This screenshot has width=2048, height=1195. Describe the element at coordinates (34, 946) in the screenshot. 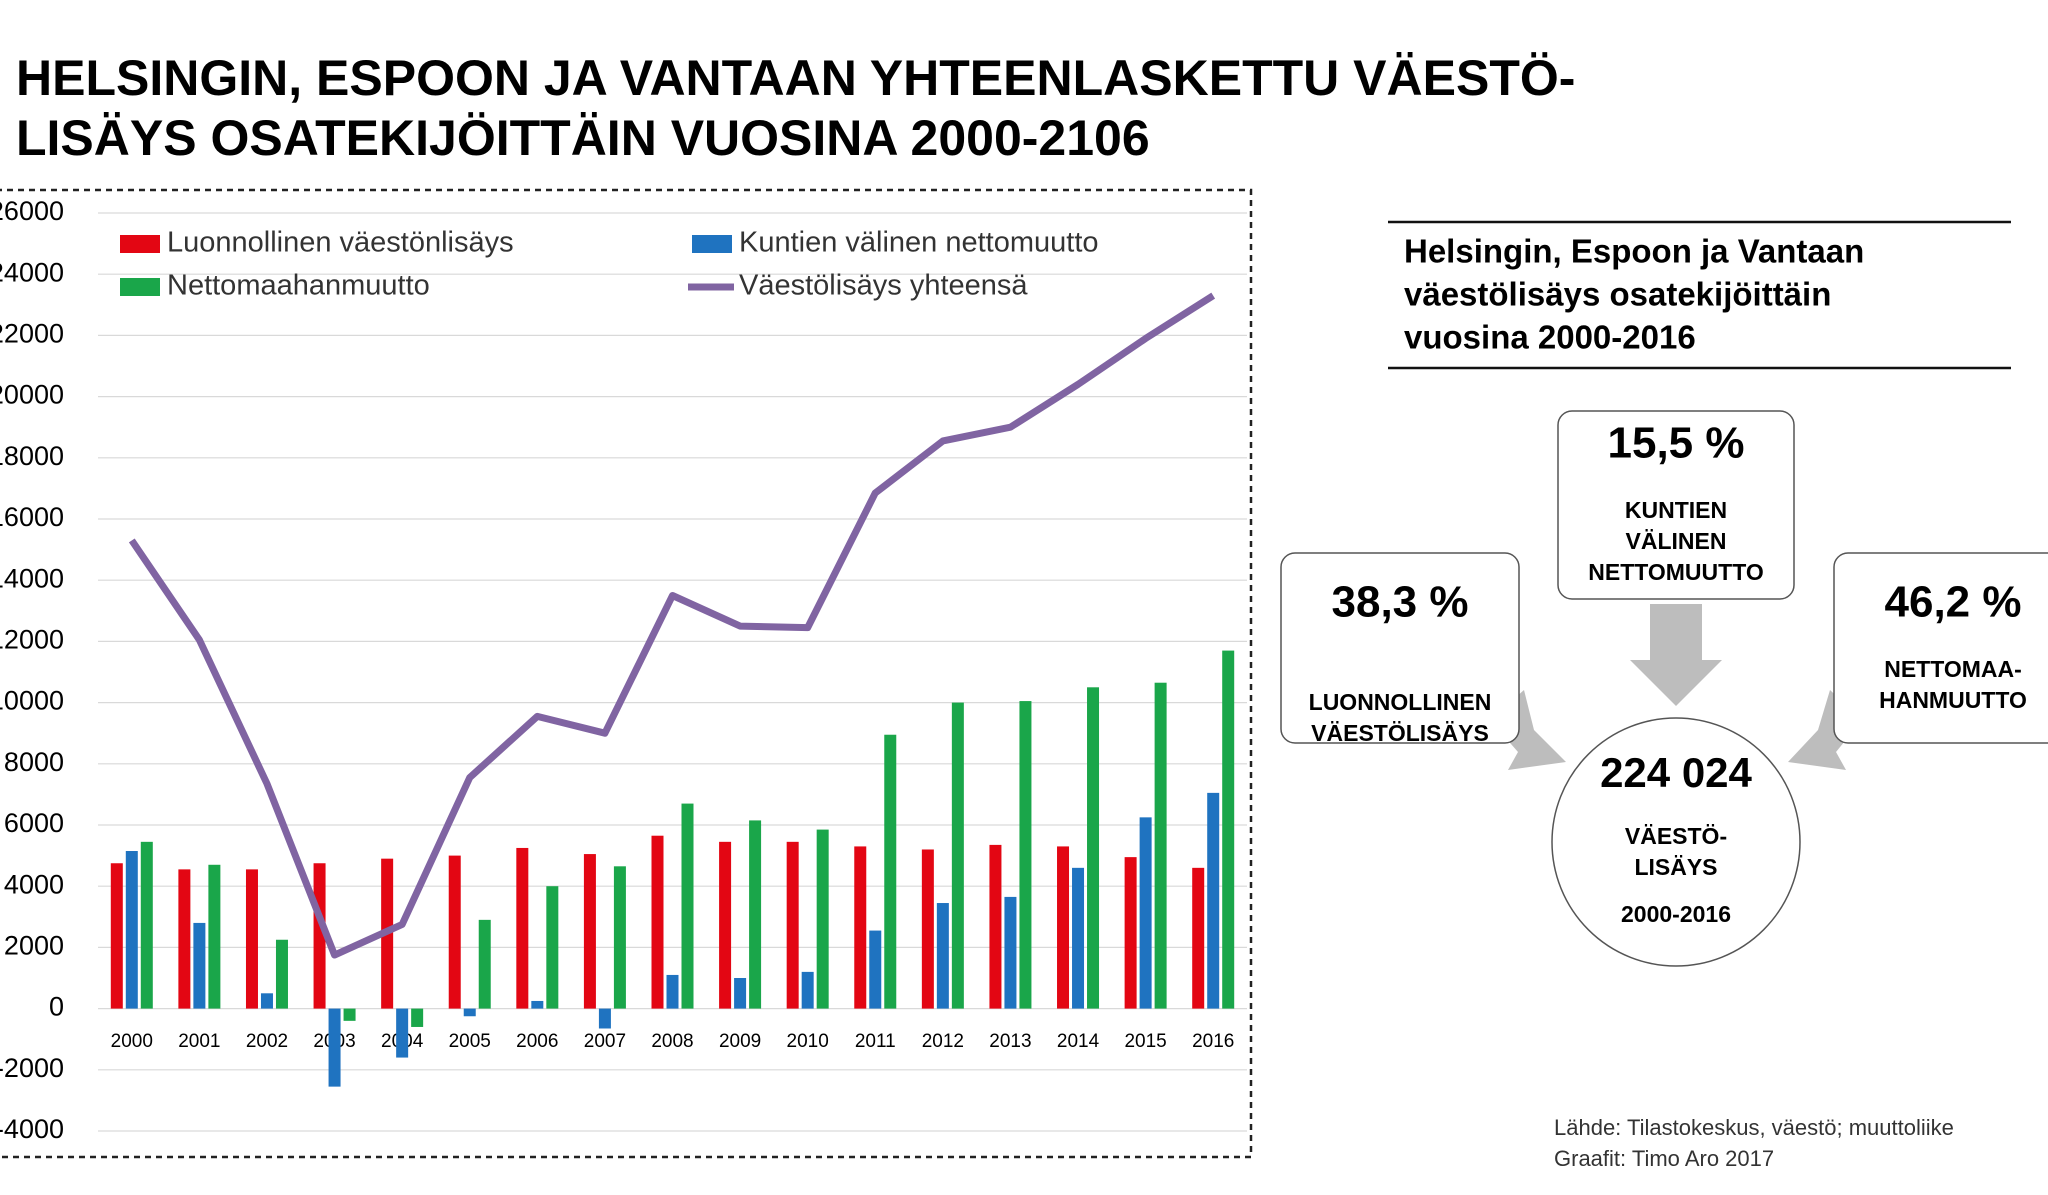

I see `y-tick-label: 2000` at that location.